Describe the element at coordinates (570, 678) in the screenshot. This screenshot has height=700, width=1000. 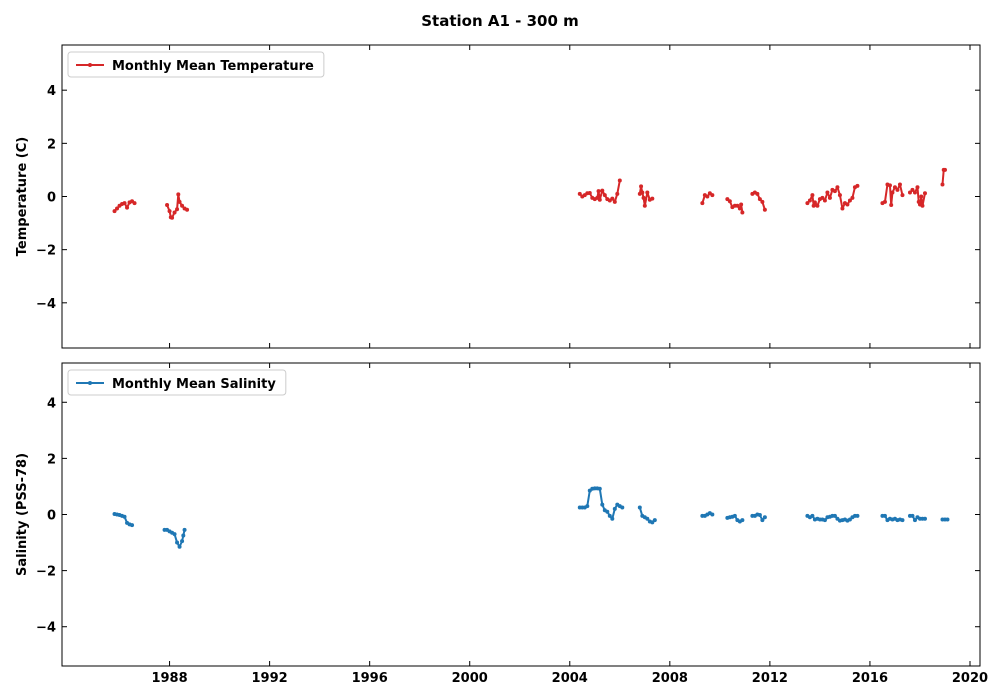
I see `salinity-xtick-label: 2004` at that location.